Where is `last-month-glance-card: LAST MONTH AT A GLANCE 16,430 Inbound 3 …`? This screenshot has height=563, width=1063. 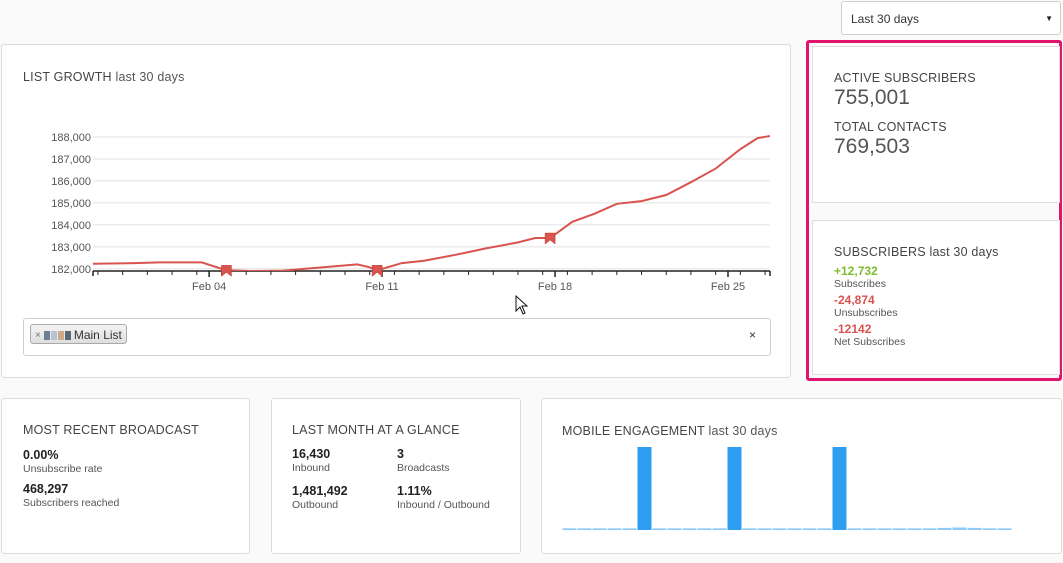
last-month-glance-card: LAST MONTH AT A GLANCE 16,430 Inbound 3 … is located at coordinates (396, 476).